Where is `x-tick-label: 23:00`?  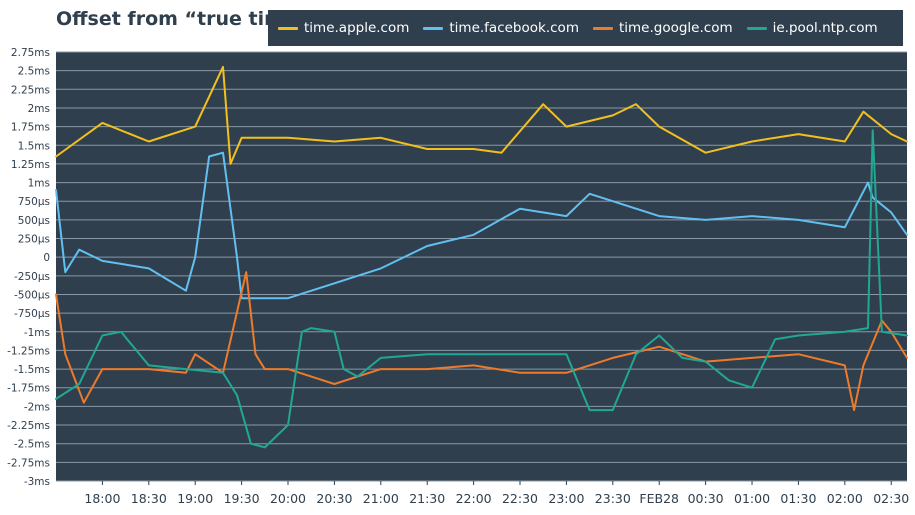 x-tick-label: 23:00 is located at coordinates (566, 498).